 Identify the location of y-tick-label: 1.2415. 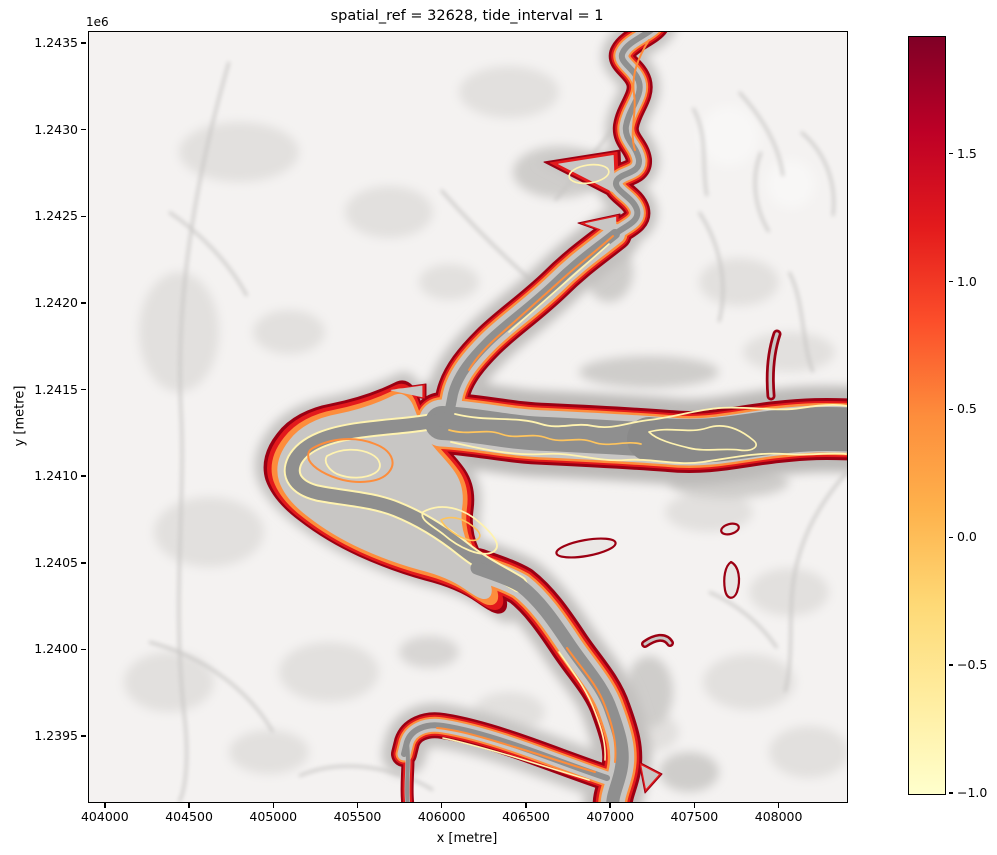
(56, 389).